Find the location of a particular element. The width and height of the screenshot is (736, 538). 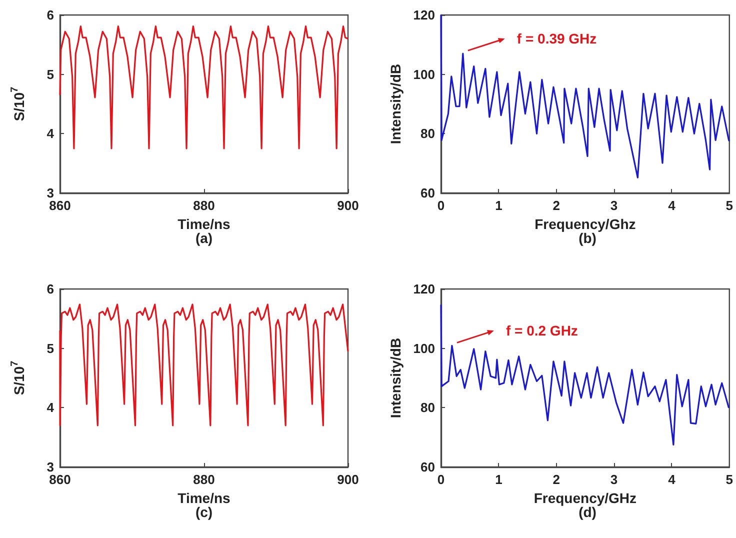

text: (d) is located at coordinates (587, 512).